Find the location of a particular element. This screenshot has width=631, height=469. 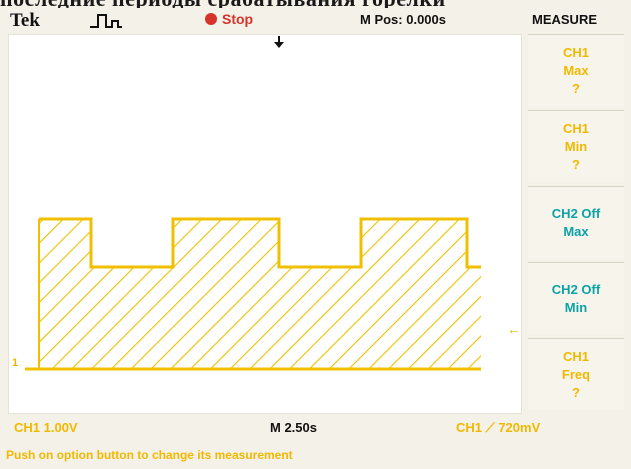

slot-line: Freq is located at coordinates (576, 374).